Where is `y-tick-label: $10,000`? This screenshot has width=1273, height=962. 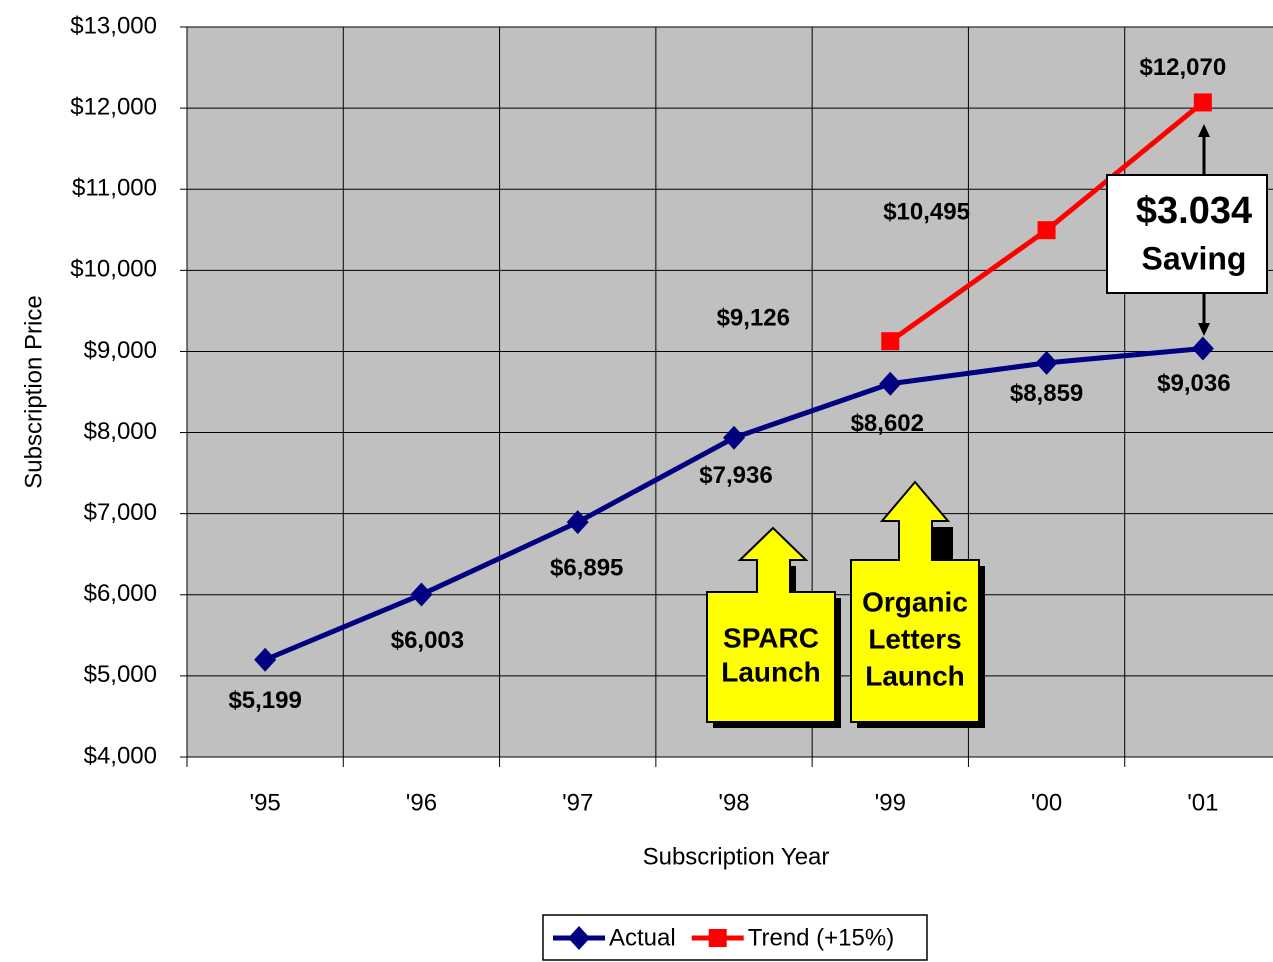
y-tick-label: $10,000 is located at coordinates (113, 269).